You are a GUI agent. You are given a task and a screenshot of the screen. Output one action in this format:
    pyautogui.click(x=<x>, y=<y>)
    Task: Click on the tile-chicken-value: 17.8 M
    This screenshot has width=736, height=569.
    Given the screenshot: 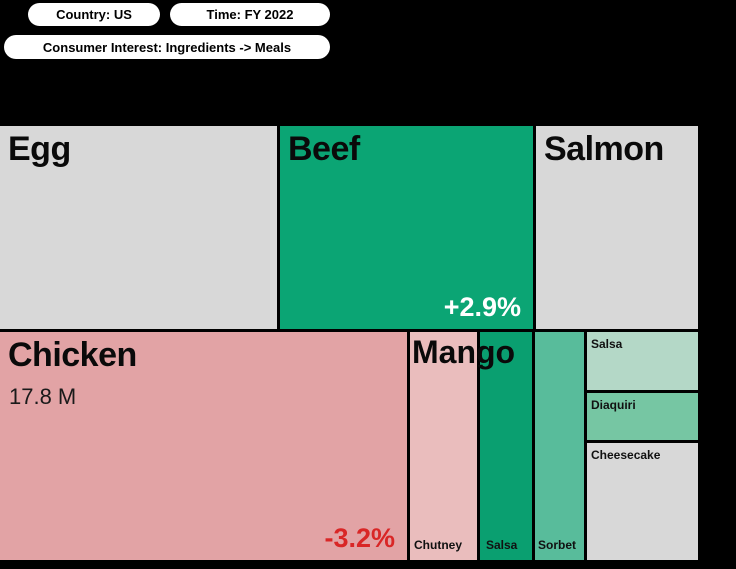 What is the action you would take?
    pyautogui.click(x=43, y=396)
    